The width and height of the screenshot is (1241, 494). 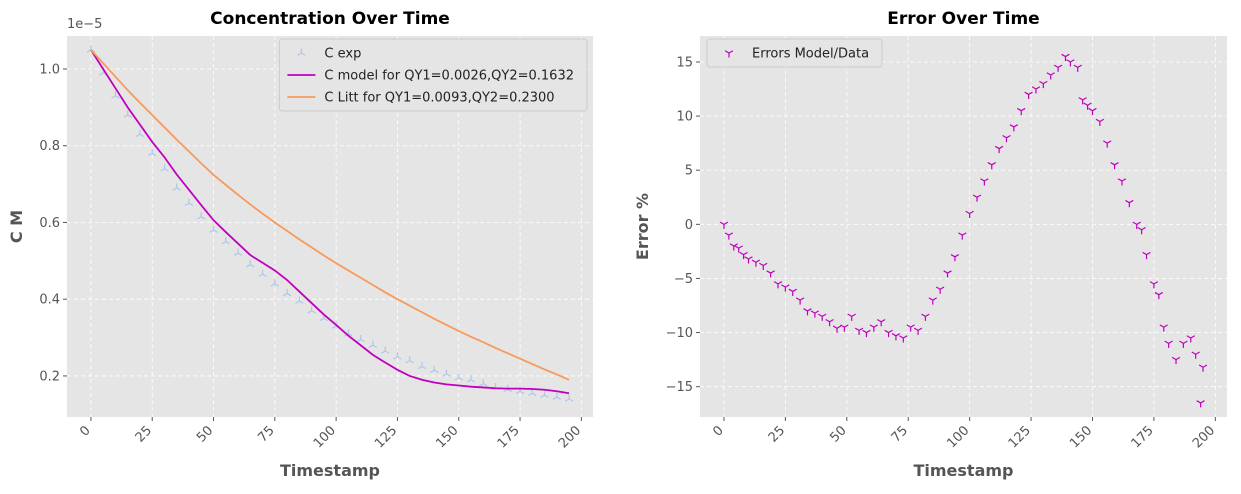 I want to click on legend-label: C model for QY1=0.0026,QY2=0.1632, so click(x=449, y=76).